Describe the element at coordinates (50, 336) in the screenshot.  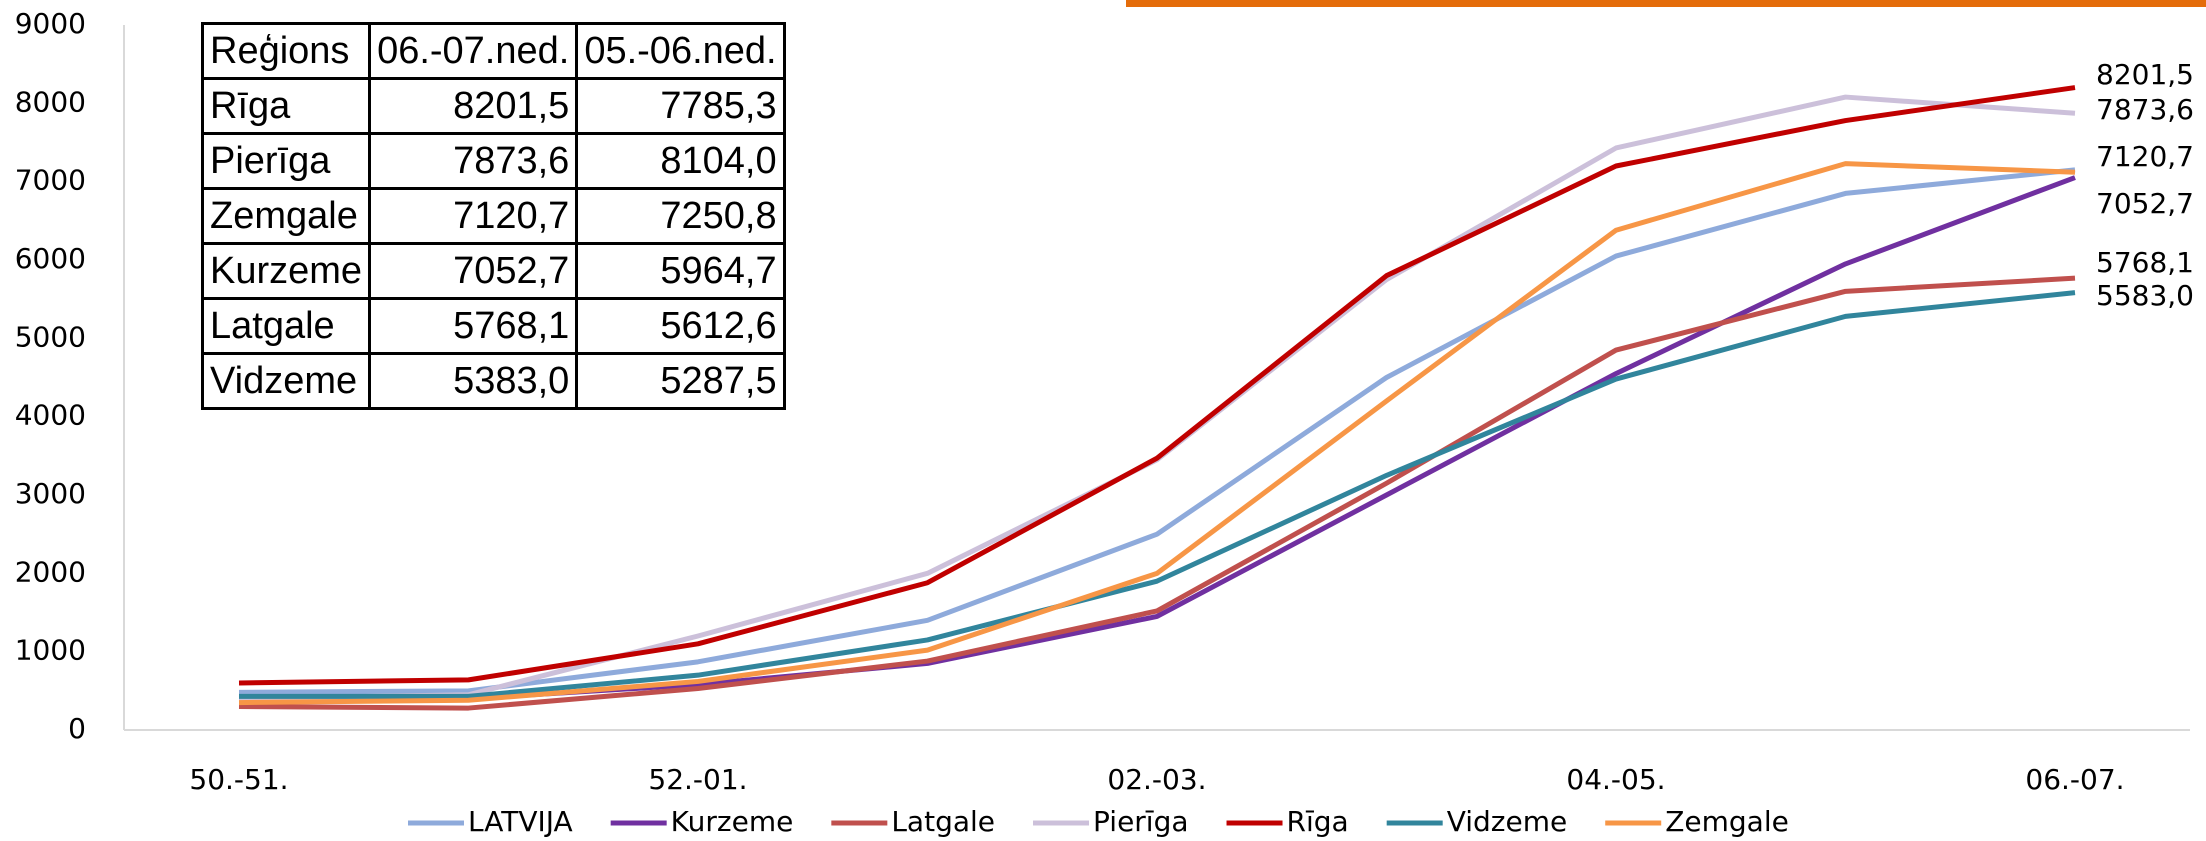
I see `y-tick-label: 5000` at that location.